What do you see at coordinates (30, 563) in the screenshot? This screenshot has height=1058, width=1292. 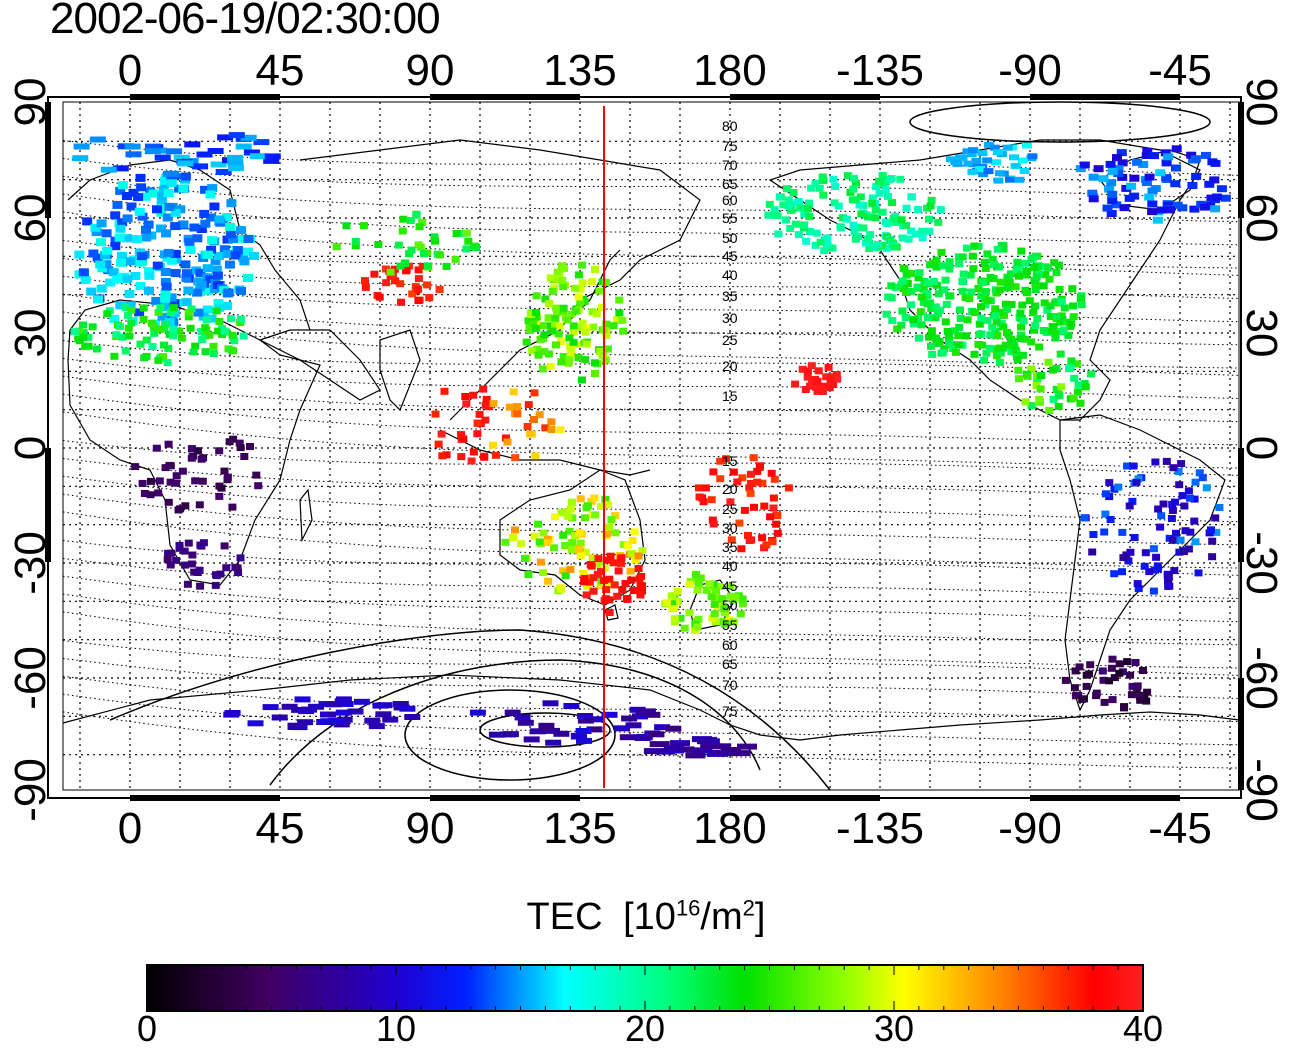 I see `lat-tick-left: -30` at bounding box center [30, 563].